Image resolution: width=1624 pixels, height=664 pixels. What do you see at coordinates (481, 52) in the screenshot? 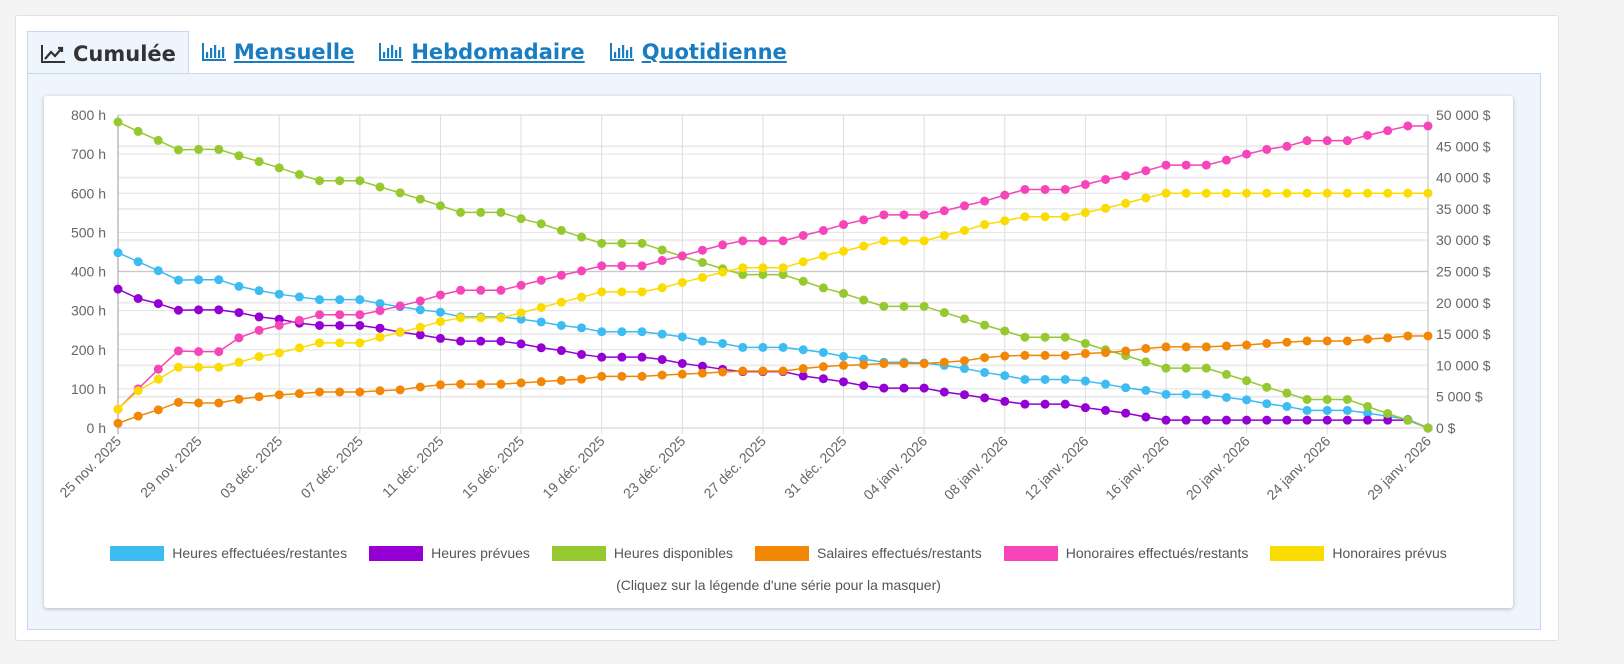
I see `tab-hebdomadaire: Hebdomadaire` at bounding box center [481, 52].